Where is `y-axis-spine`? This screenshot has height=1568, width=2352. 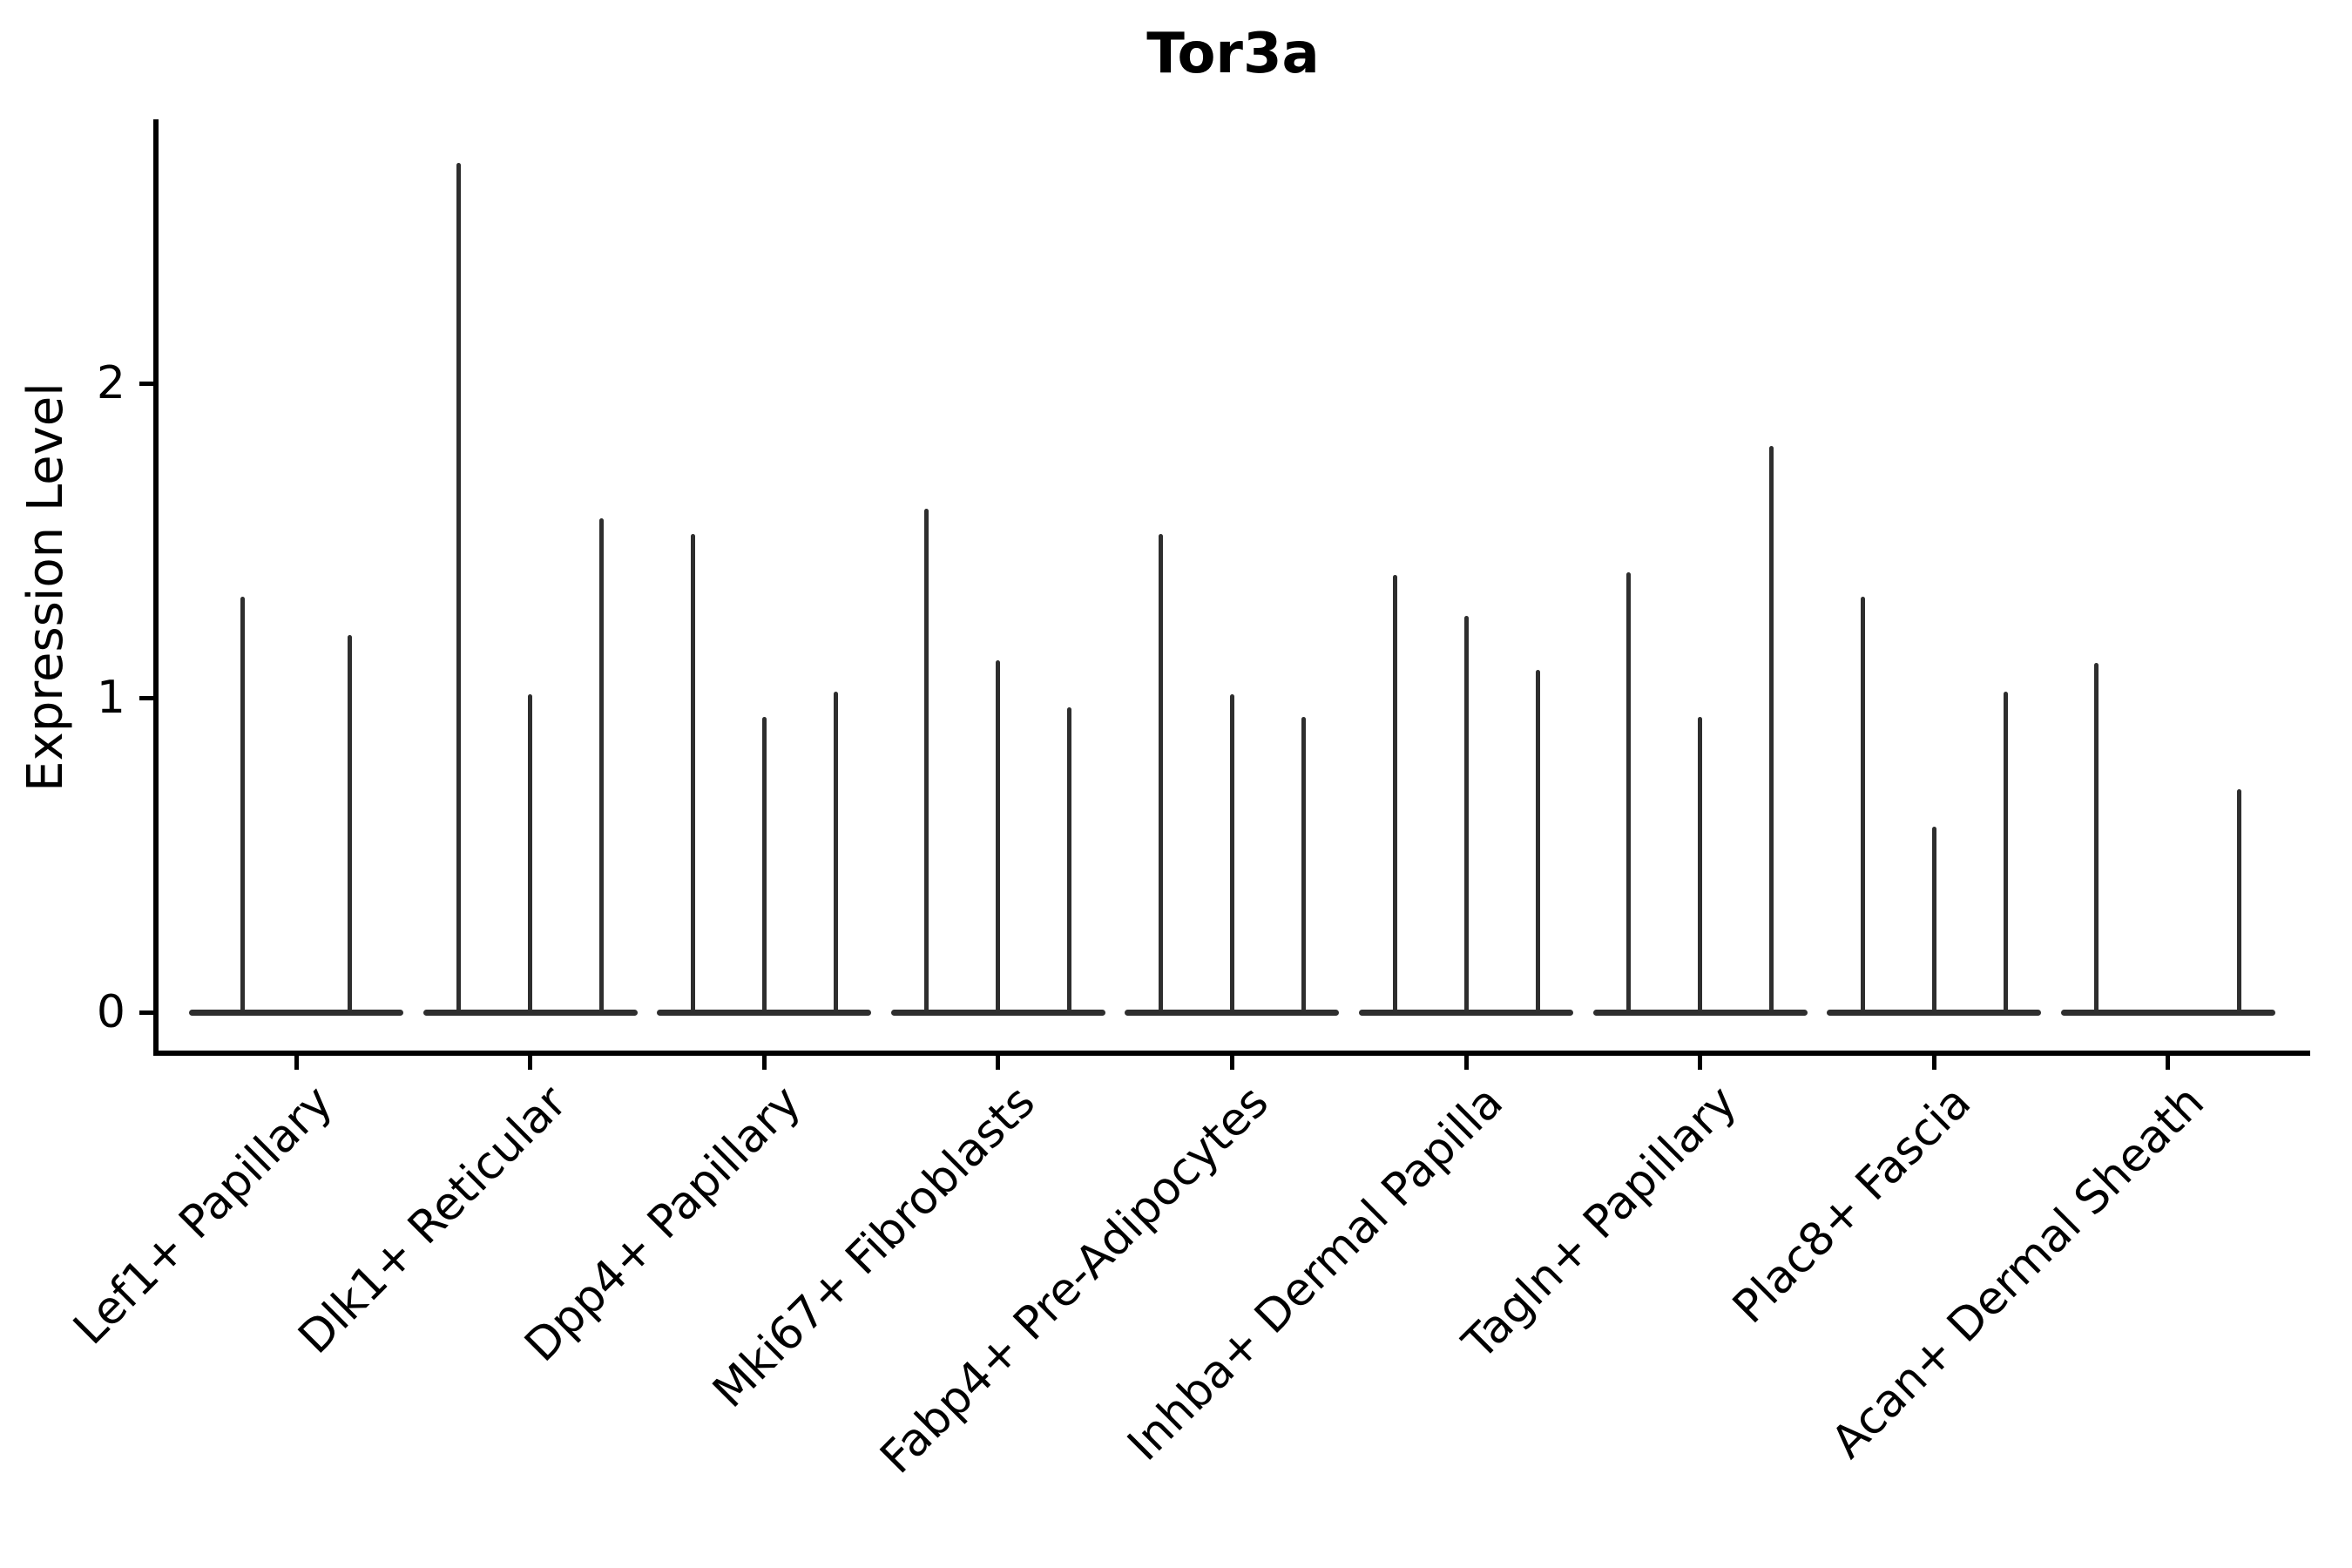 y-axis-spine is located at coordinates (156, 587).